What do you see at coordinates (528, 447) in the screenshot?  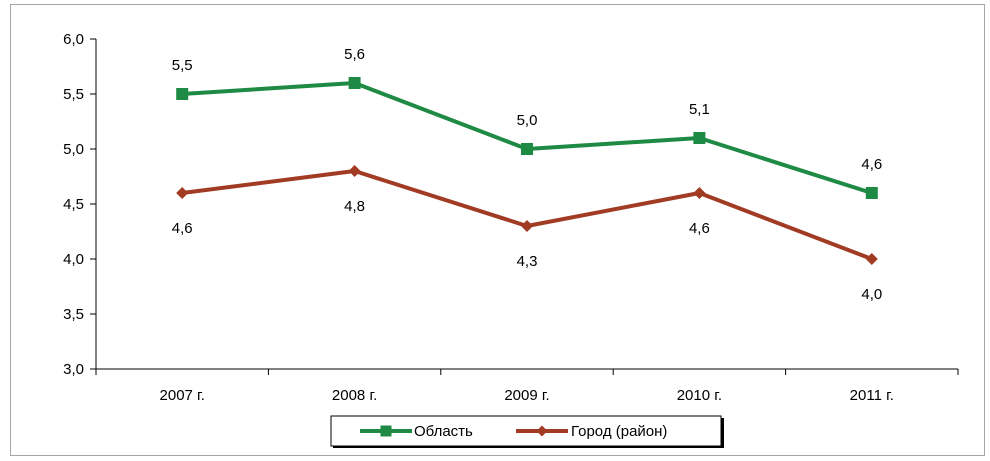 I see `legend-box-shadow-bottom` at bounding box center [528, 447].